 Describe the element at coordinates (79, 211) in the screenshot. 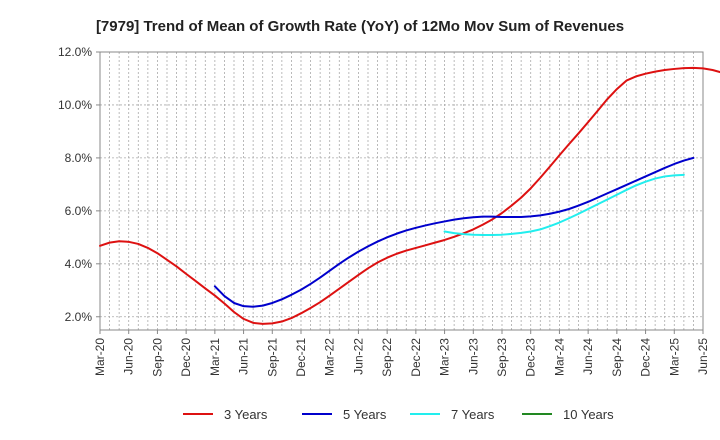

I see `y-tick-label: 6.0%` at that location.